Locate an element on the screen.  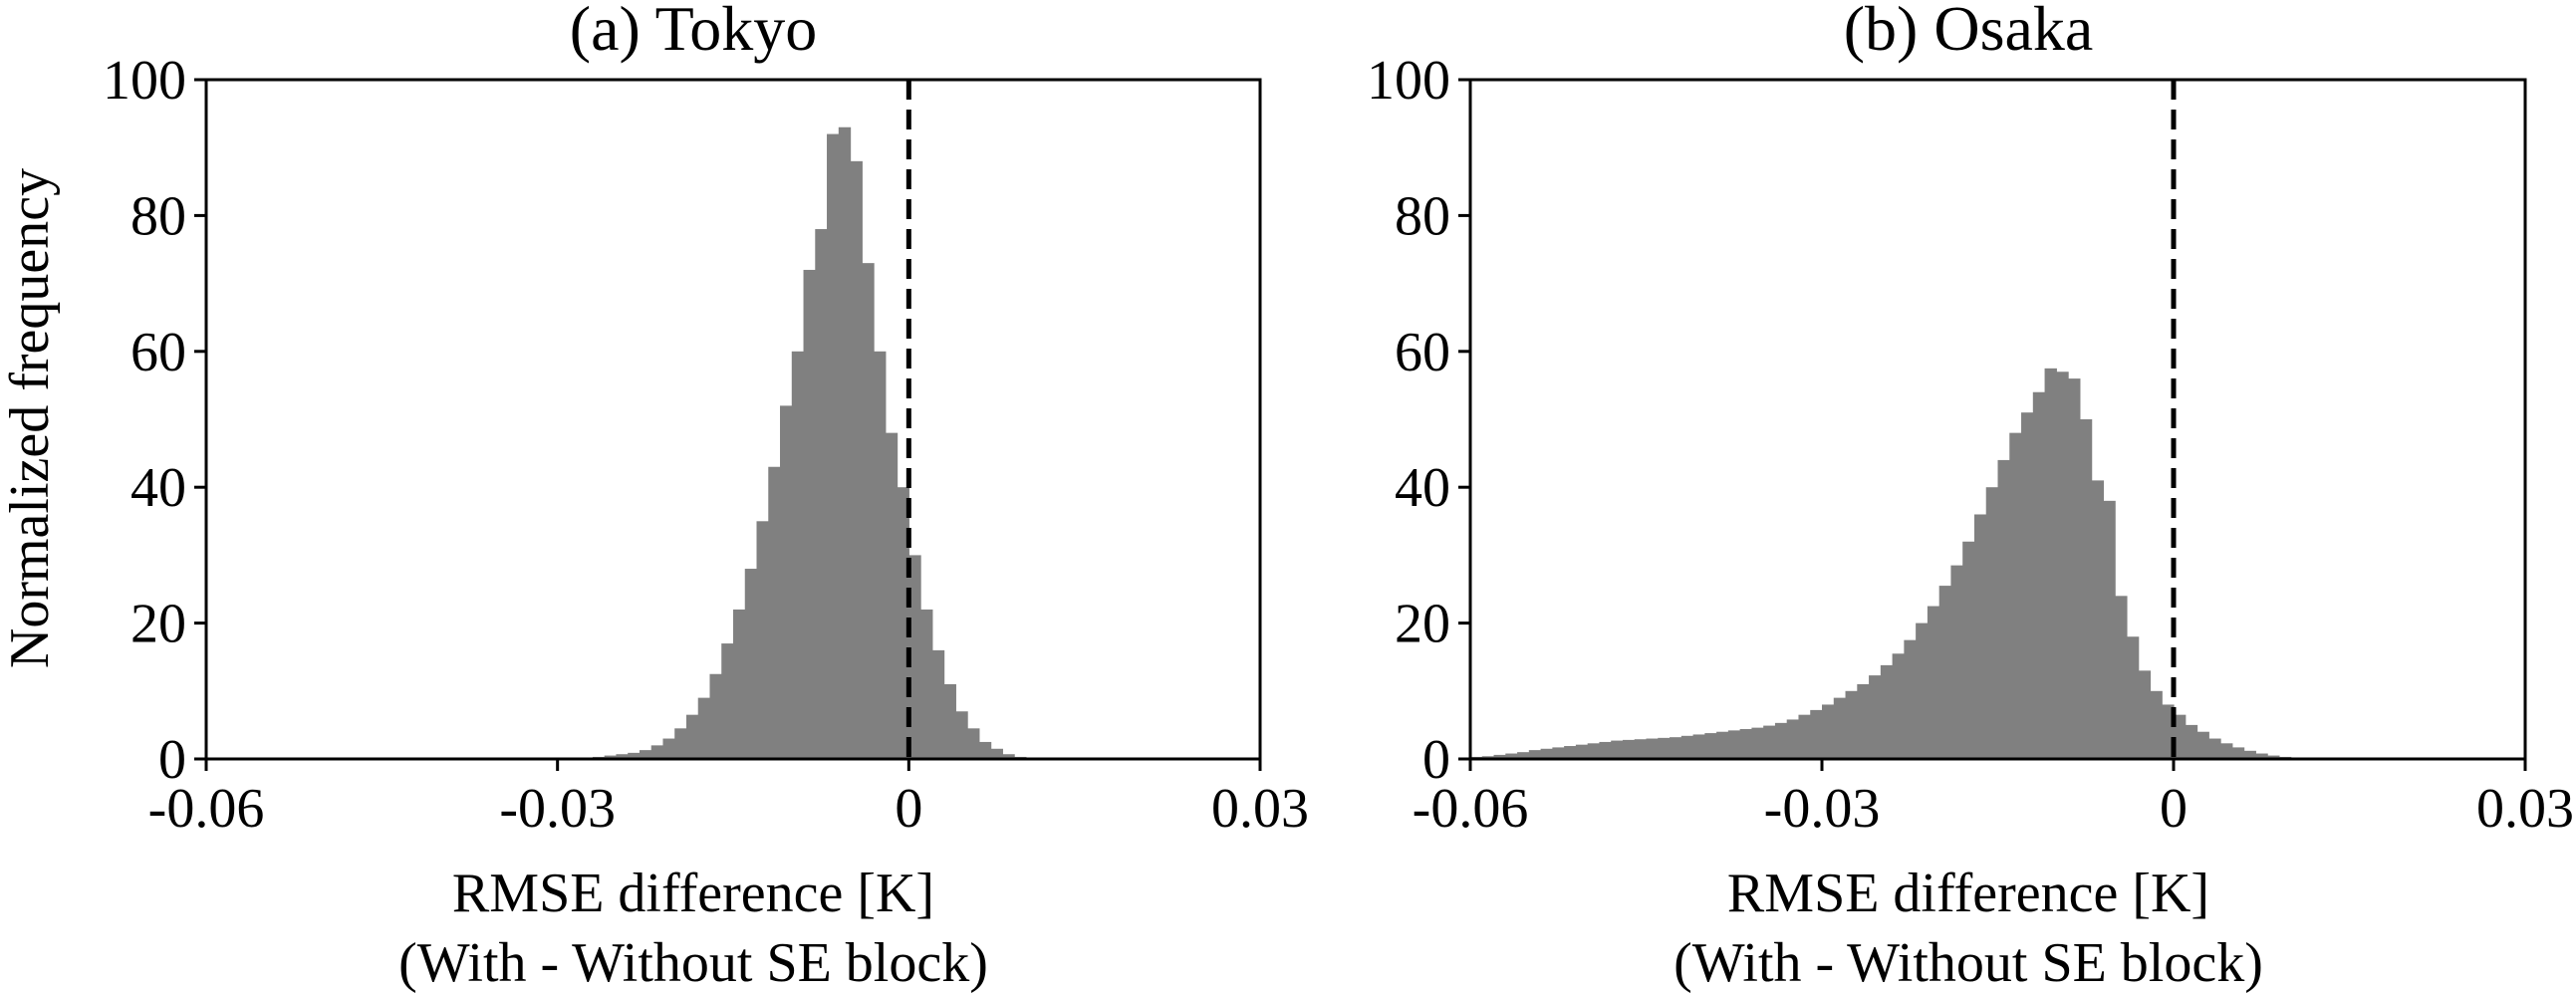
x-axis-label-line1: RMSE difference [K] is located at coordinates (693, 893).